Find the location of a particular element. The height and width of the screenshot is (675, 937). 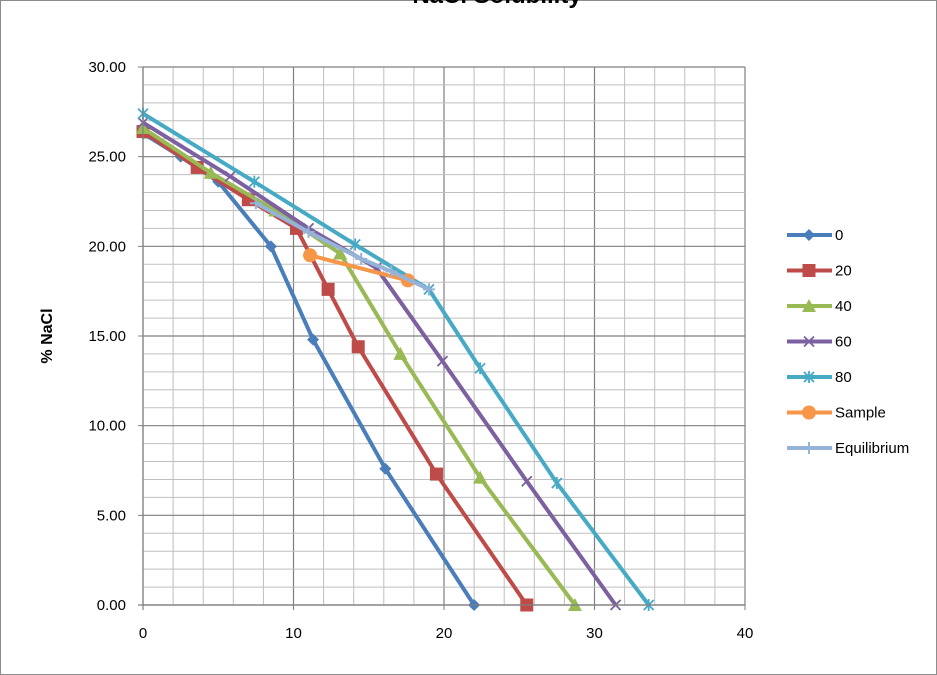

series-equilibrium is located at coordinates (342, 246).